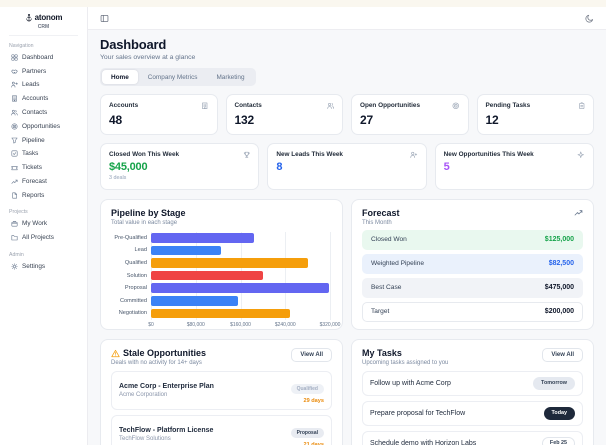  What do you see at coordinates (124, 105) in the screenshot?
I see `stat-label: Accounts` at bounding box center [124, 105].